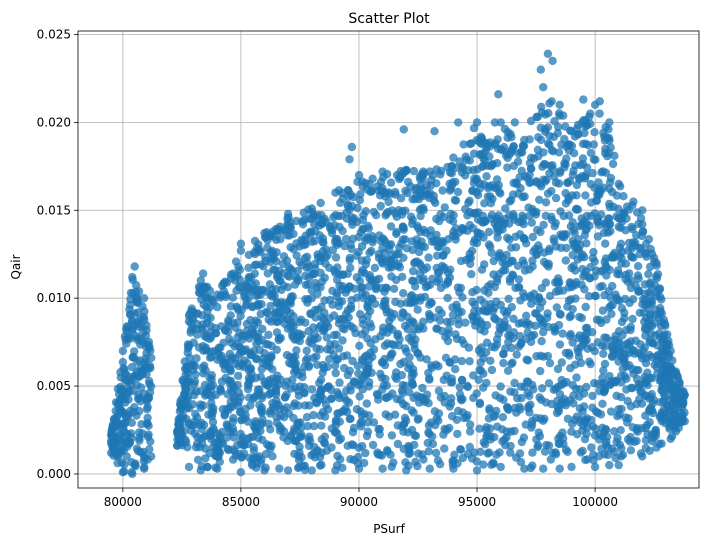 The image size is (708, 547). What do you see at coordinates (389, 529) in the screenshot?
I see `x-axis-label: PSurf` at bounding box center [389, 529].